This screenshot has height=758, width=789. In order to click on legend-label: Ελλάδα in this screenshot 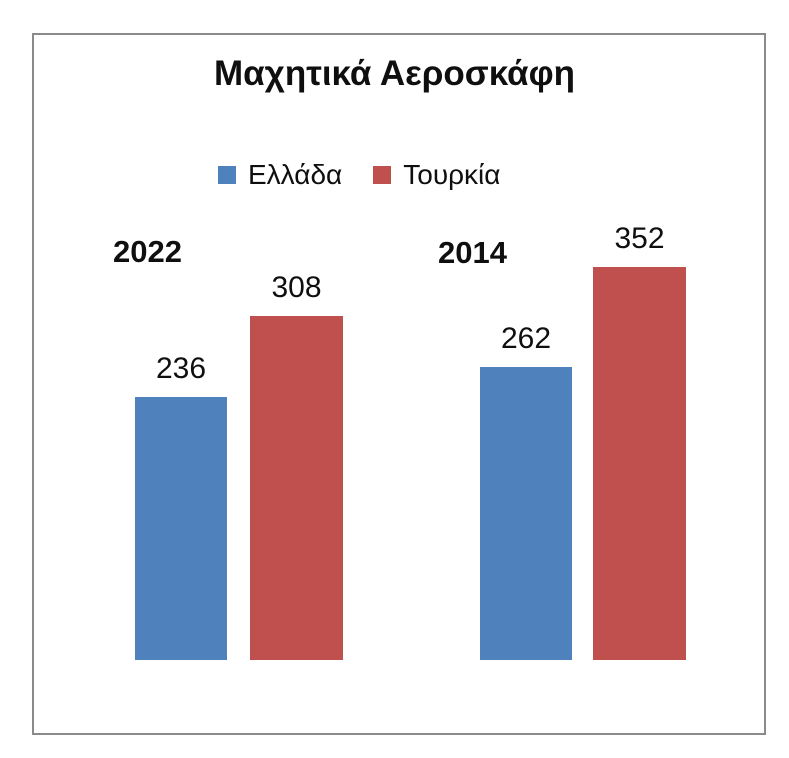, I will do `click(295, 174)`.